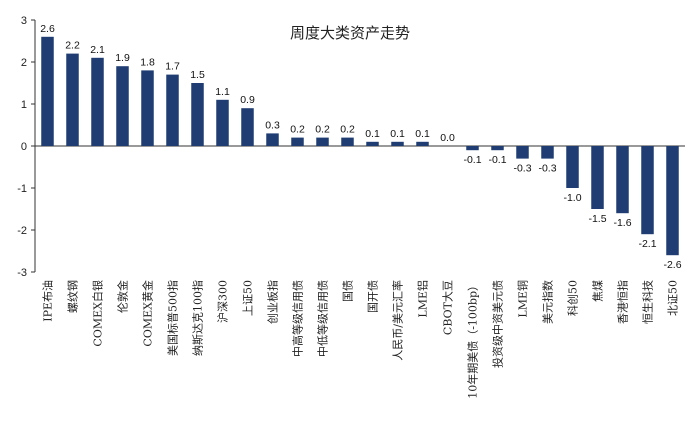 This screenshot has width=700, height=445. What do you see at coordinates (373, 296) in the screenshot?
I see `category-label: 国开债` at bounding box center [373, 296].